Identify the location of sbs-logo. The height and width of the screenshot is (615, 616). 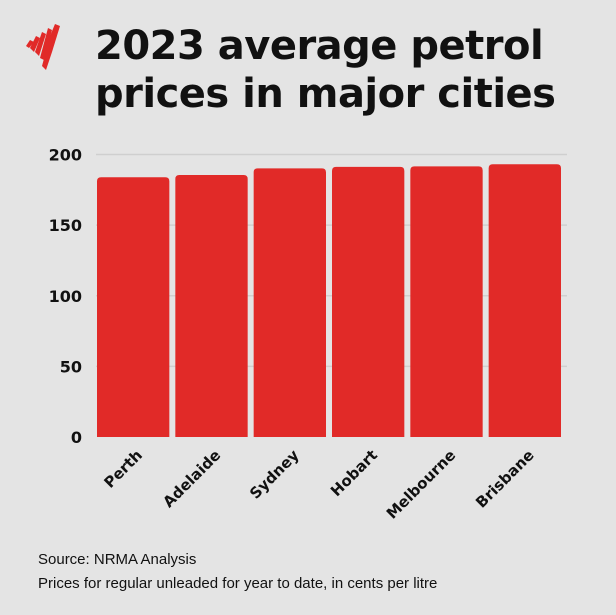
(43, 47).